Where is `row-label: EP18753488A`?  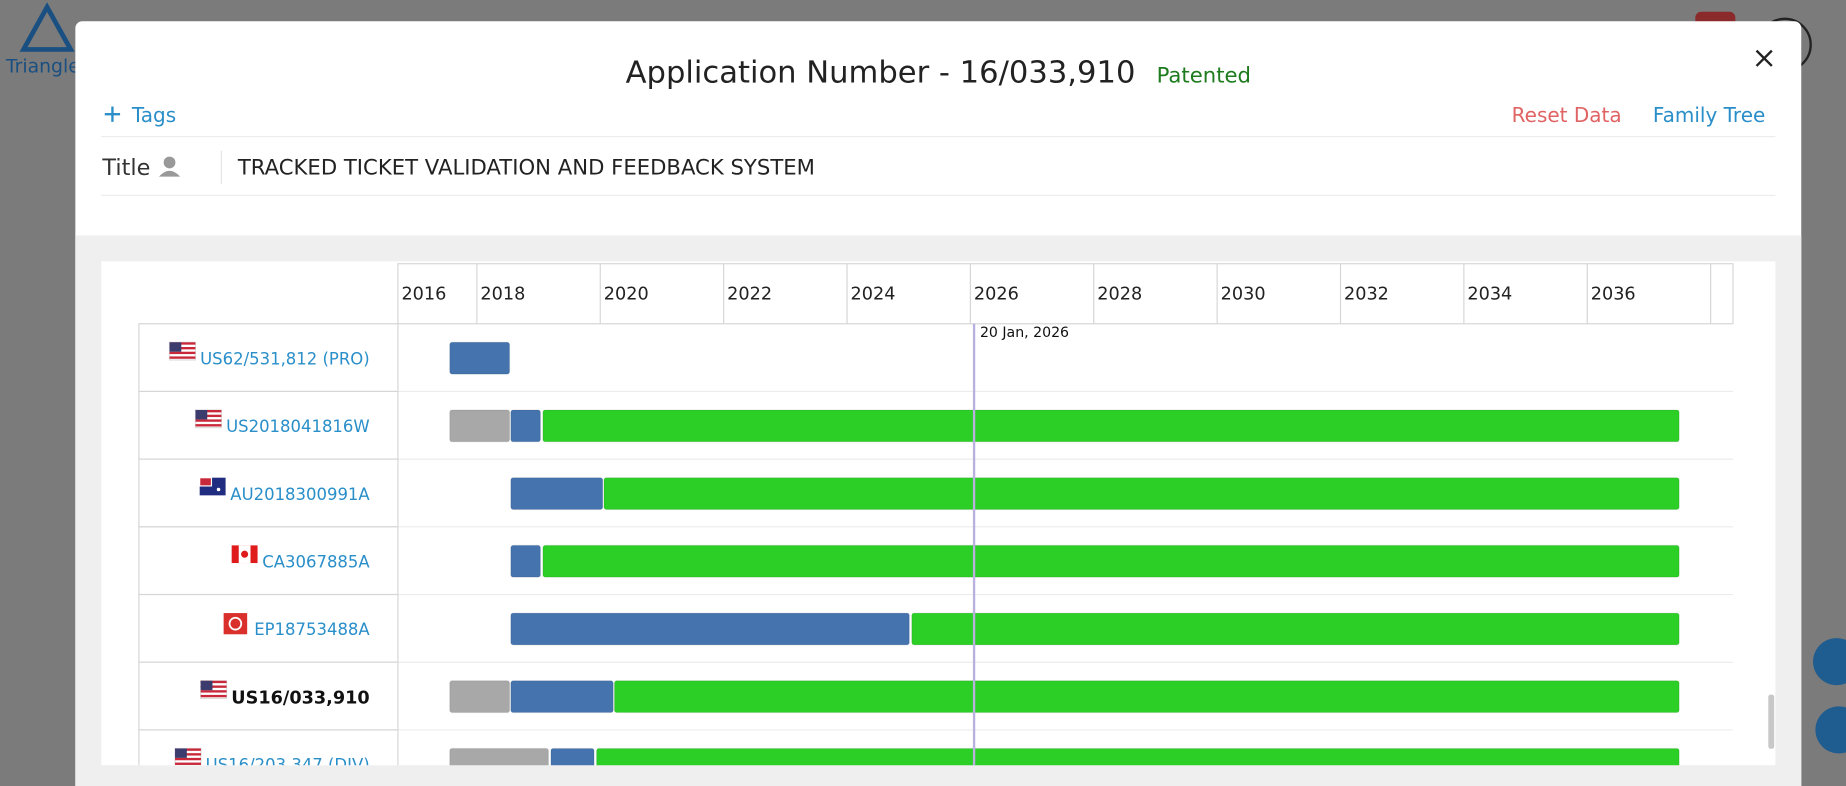 row-label: EP18753488A is located at coordinates (312, 629).